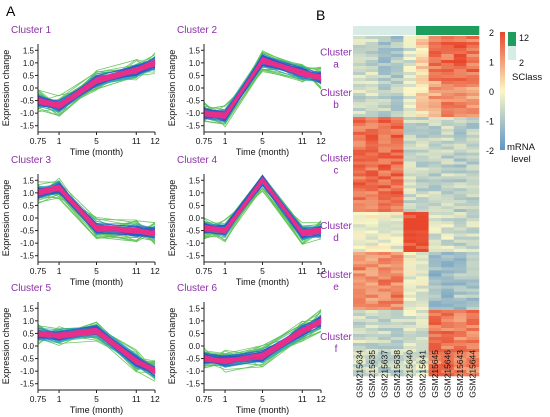 Image resolution: width=550 pixels, height=417 pixels. Describe the element at coordinates (27, 243) in the screenshot. I see `y-tick-label: -1.0` at that location.